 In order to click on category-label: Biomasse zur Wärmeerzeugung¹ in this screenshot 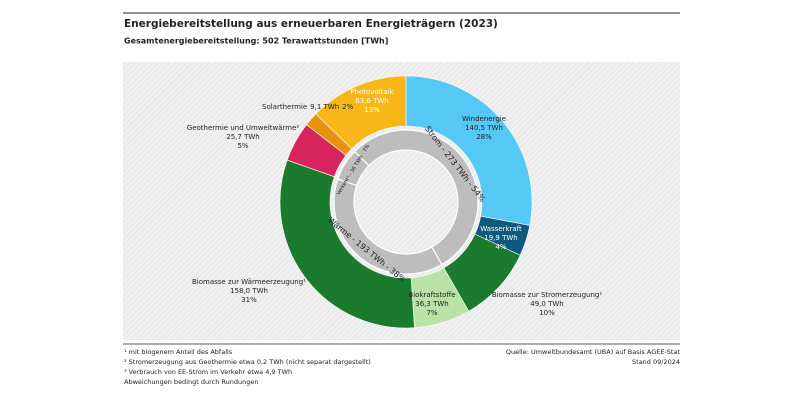, I will do `click(249, 282)`.